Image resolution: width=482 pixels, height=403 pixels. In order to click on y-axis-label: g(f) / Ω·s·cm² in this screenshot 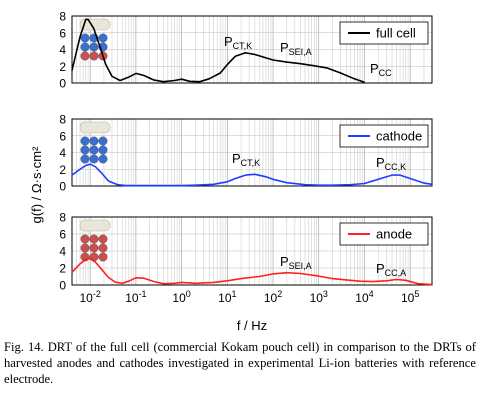, I will do `click(36, 185)`.